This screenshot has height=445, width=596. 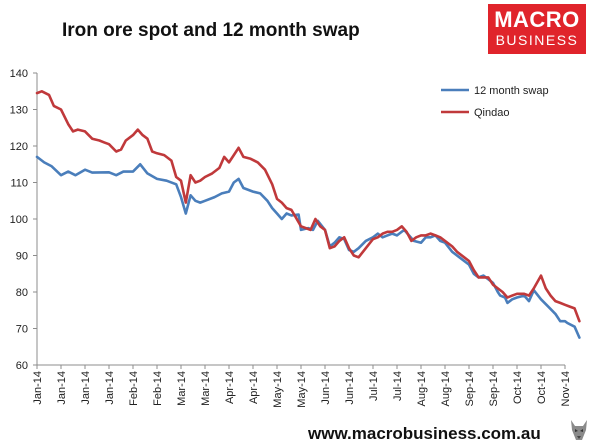 I want to click on y-tick-label: 140, so click(x=19, y=74).